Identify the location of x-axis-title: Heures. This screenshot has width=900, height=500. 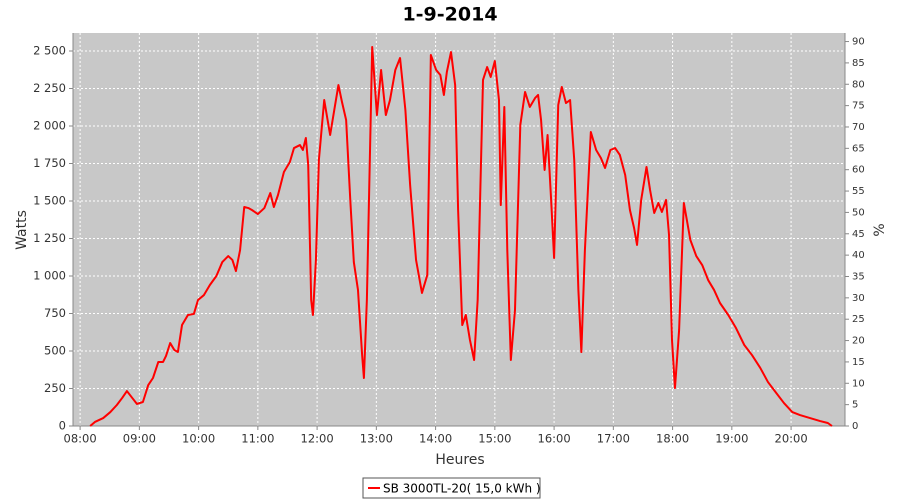
(459, 460).